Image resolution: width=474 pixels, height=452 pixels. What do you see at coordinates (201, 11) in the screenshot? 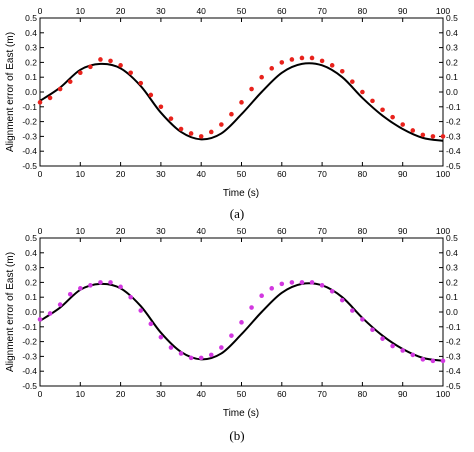
I see `x-tick-label-top: 40` at bounding box center [201, 11].